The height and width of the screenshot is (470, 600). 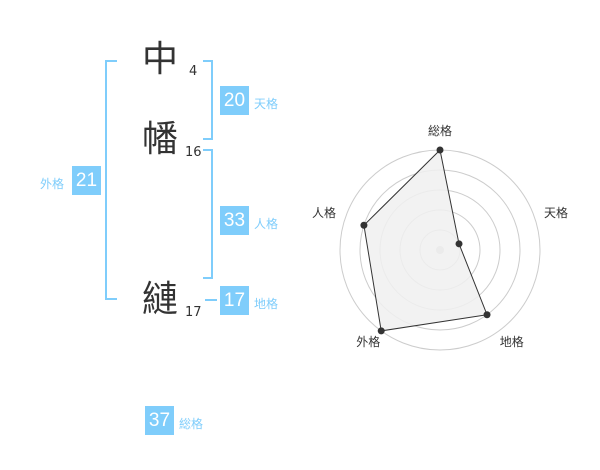 I want to click on radar-axis-label: 外格, so click(x=368, y=341).